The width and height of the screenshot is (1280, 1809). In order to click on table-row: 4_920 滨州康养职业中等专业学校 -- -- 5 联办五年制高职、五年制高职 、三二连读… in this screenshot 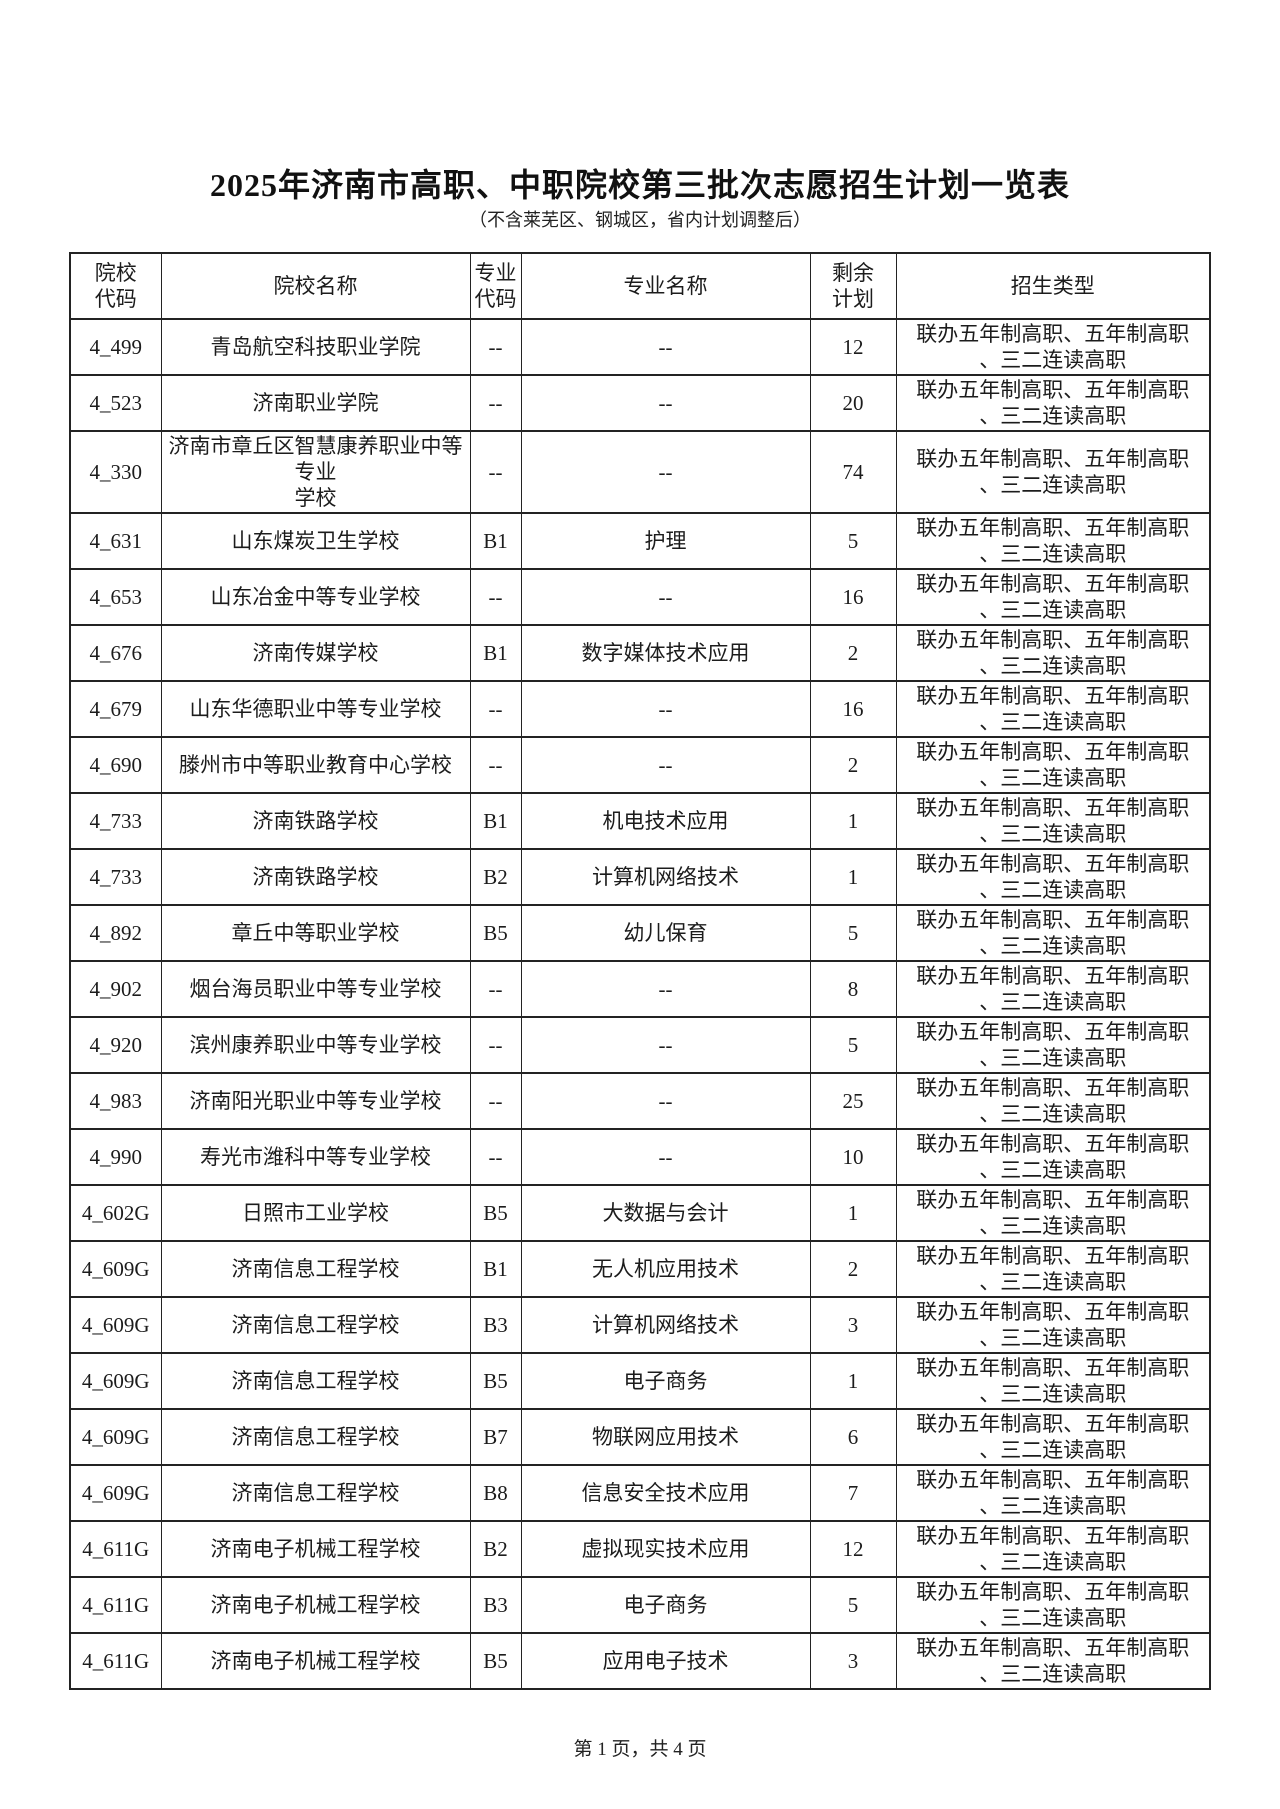, I will do `click(640, 1044)`.